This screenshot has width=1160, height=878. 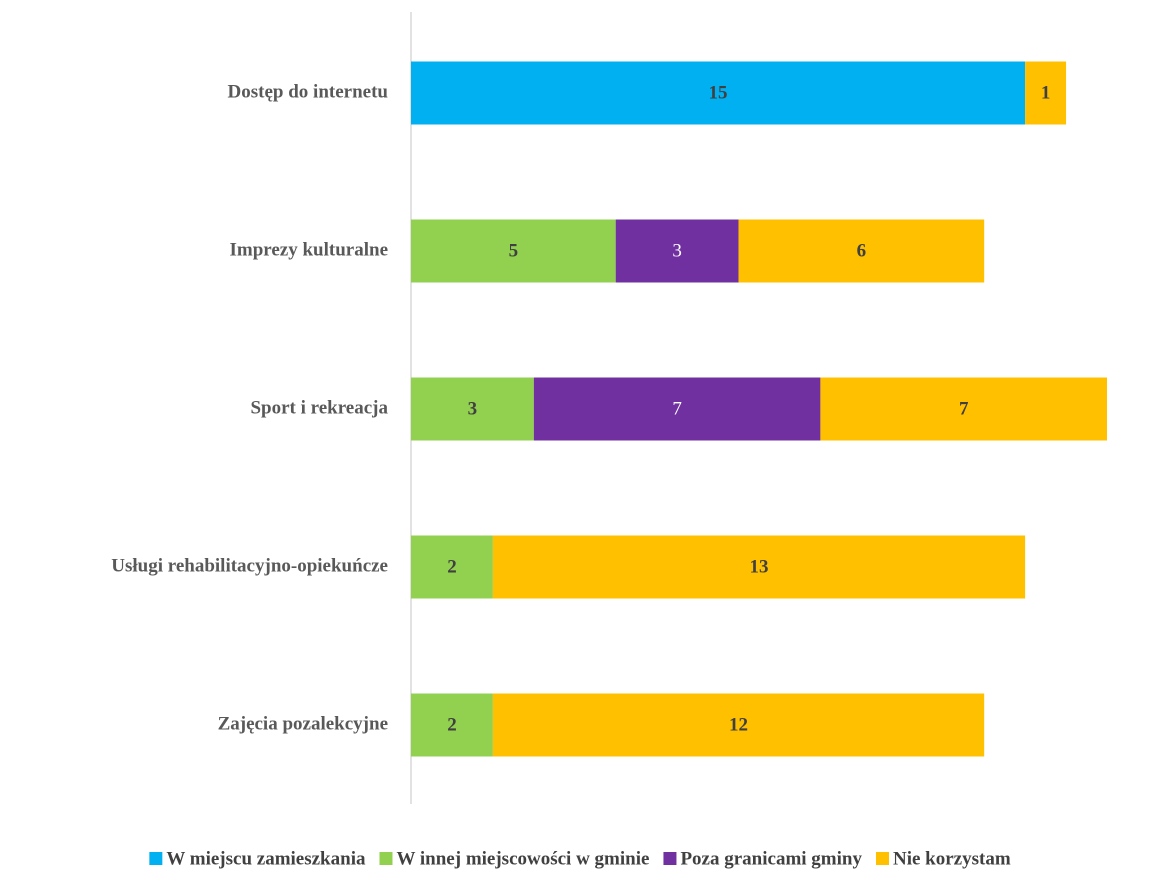 What do you see at coordinates (771, 858) in the screenshot?
I see `legend-label: Poza granicami gminy` at bounding box center [771, 858].